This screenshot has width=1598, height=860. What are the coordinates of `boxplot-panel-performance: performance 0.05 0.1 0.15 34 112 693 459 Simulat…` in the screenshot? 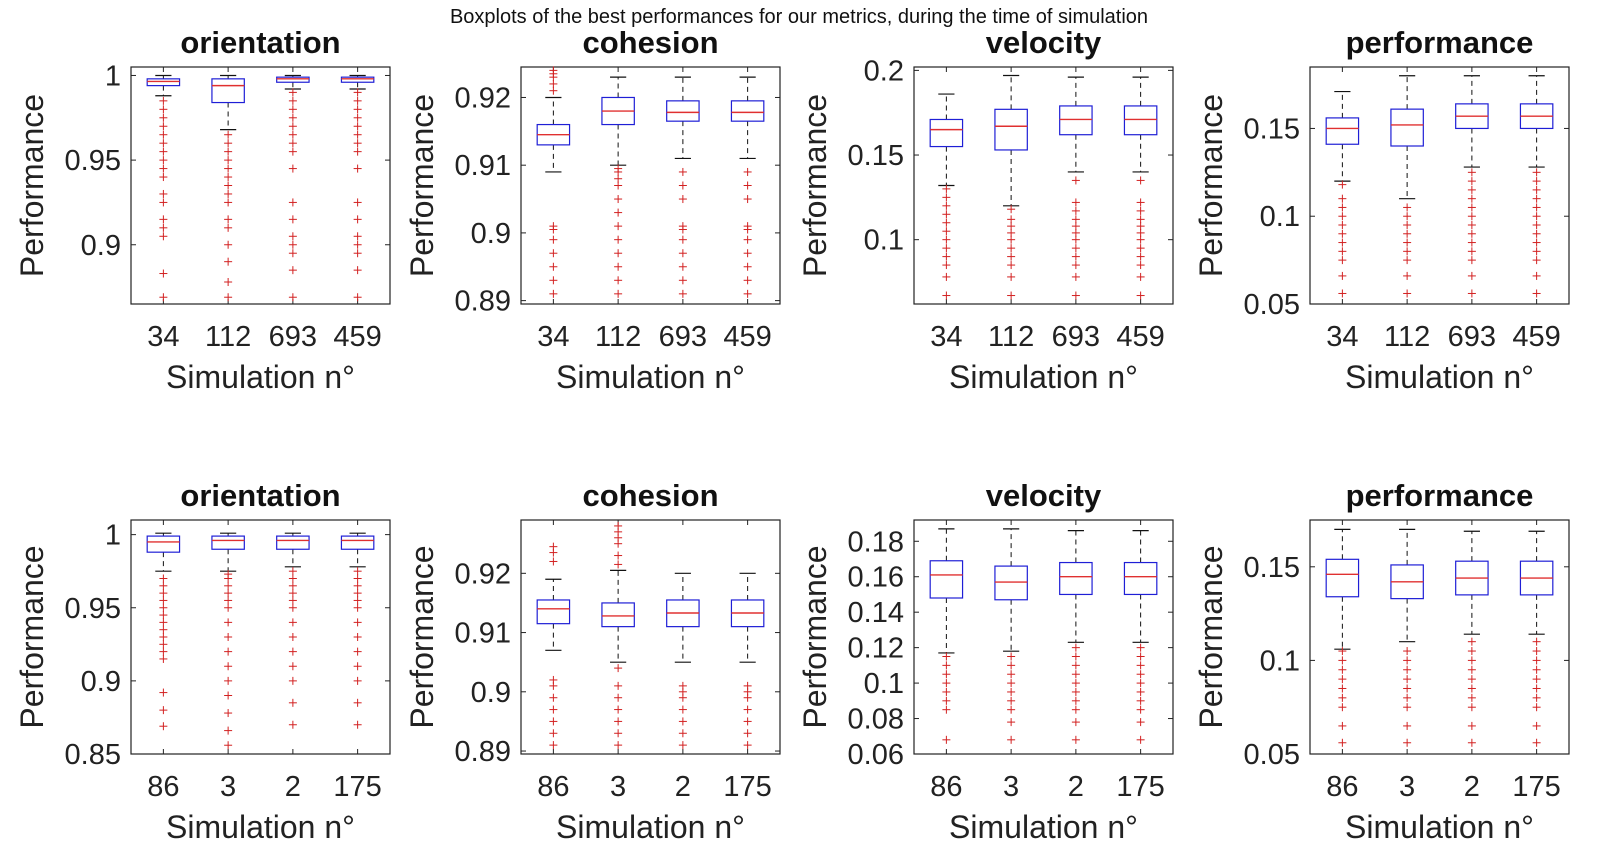 It's located at (1381, 210).